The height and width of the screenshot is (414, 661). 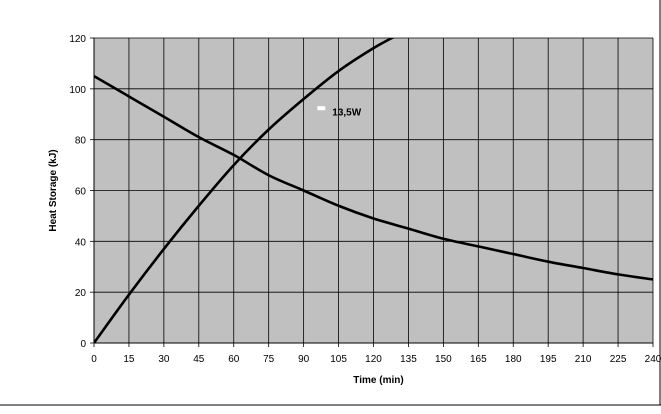 I want to click on x-tick-label: 210, so click(x=583, y=359).